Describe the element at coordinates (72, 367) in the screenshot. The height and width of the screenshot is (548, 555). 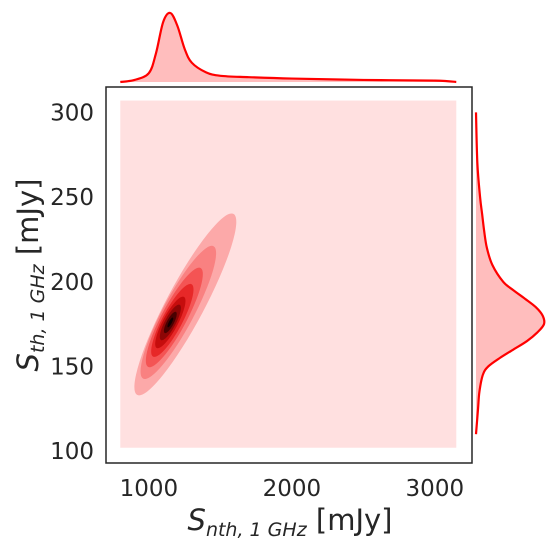
I see `y-tick-label: 150` at that location.